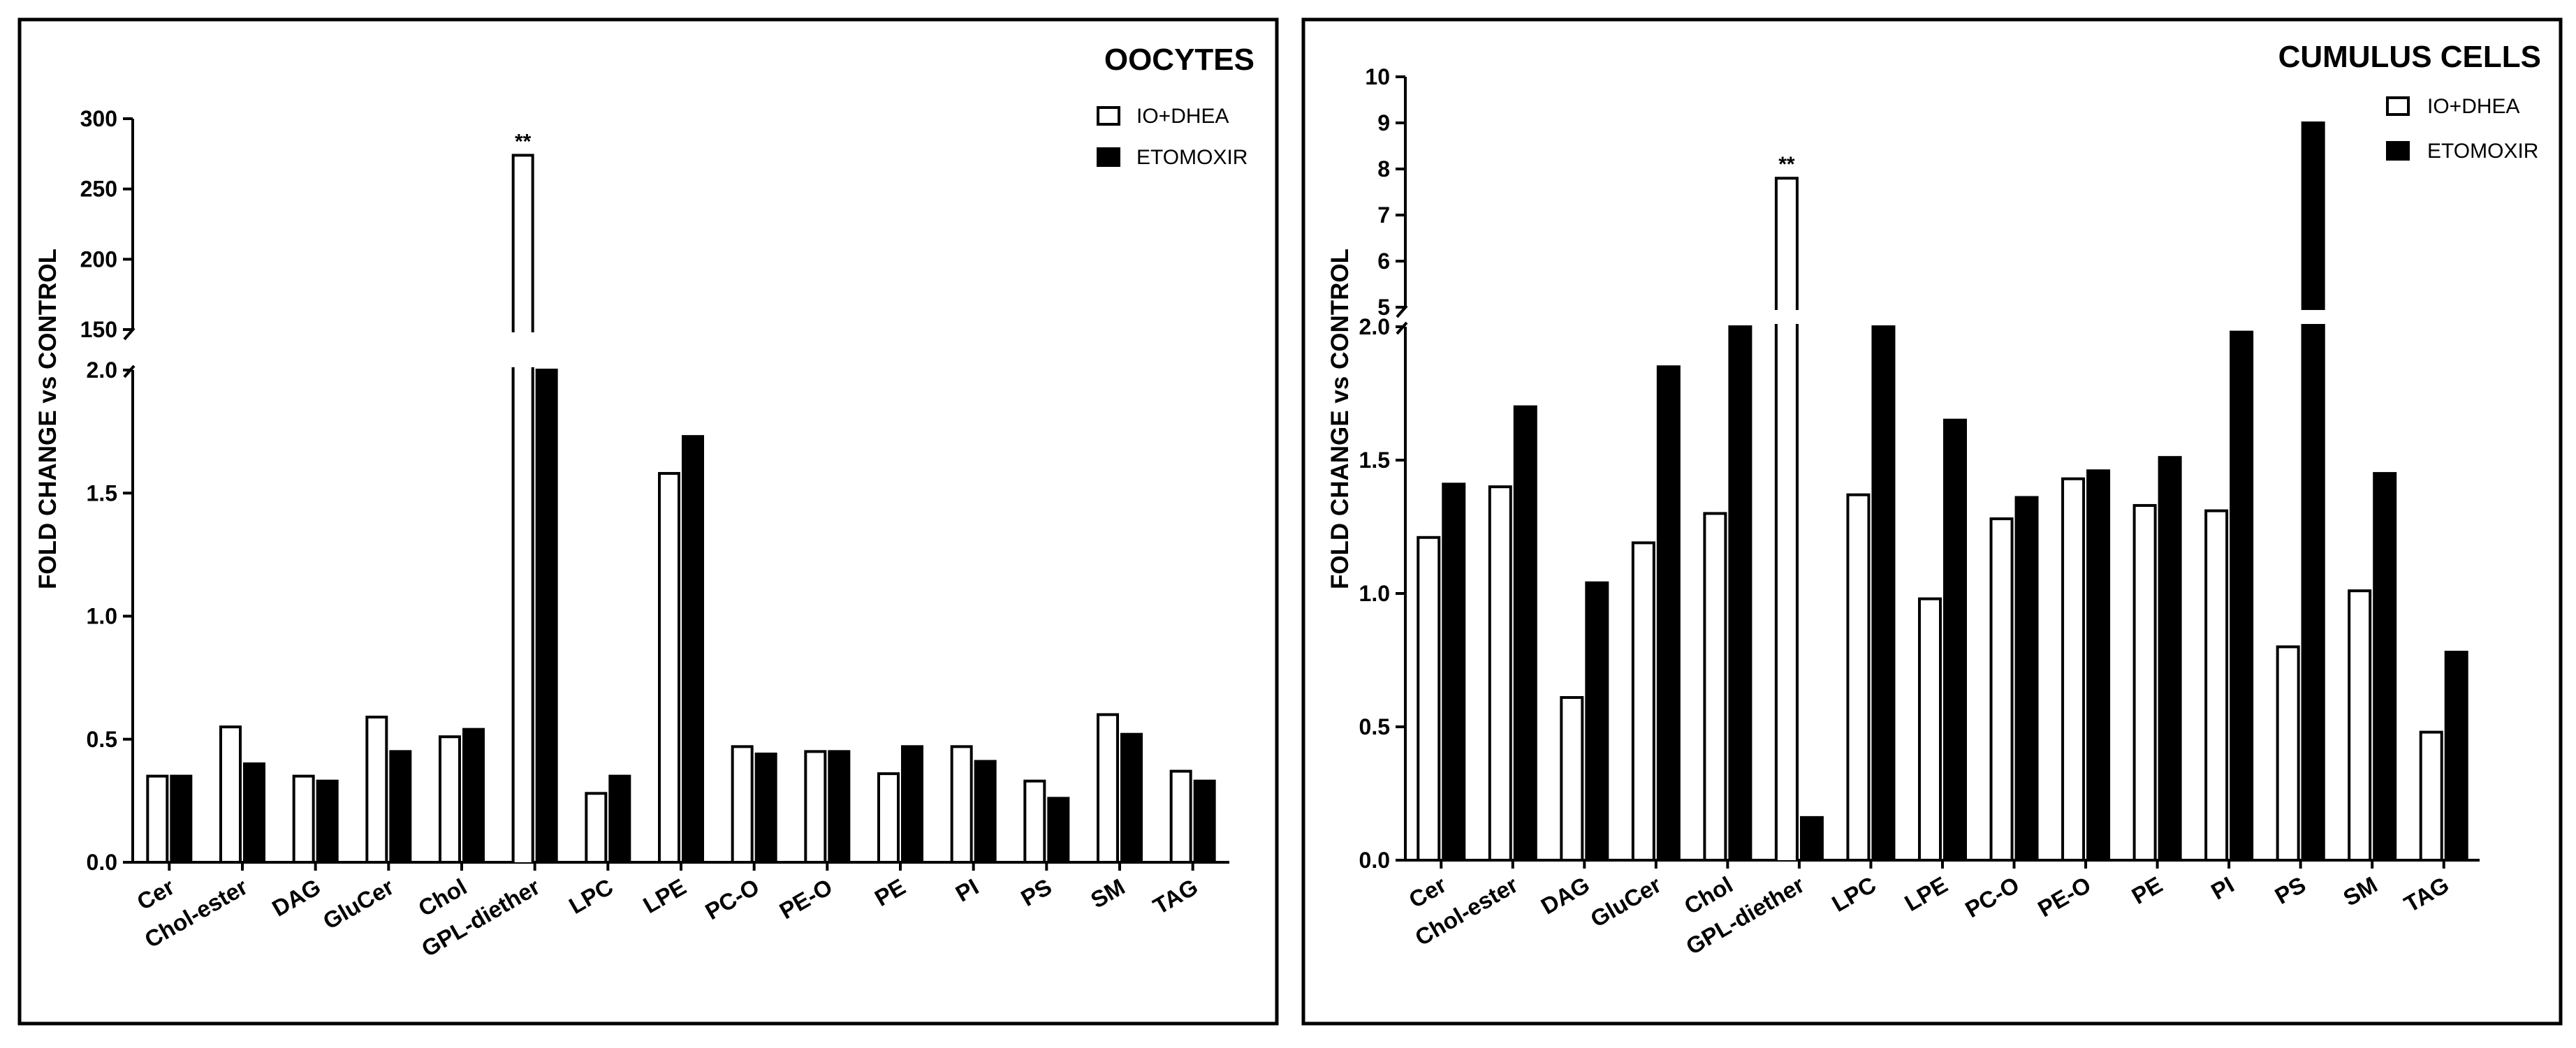  Describe the element at coordinates (99, 118) in the screenshot. I see `y-tick-label: 300` at that location.